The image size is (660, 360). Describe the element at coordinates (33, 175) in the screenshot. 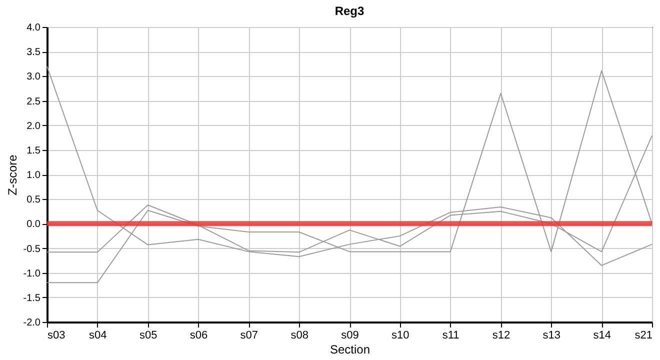

I see `y-tick-label: 1.0` at that location.